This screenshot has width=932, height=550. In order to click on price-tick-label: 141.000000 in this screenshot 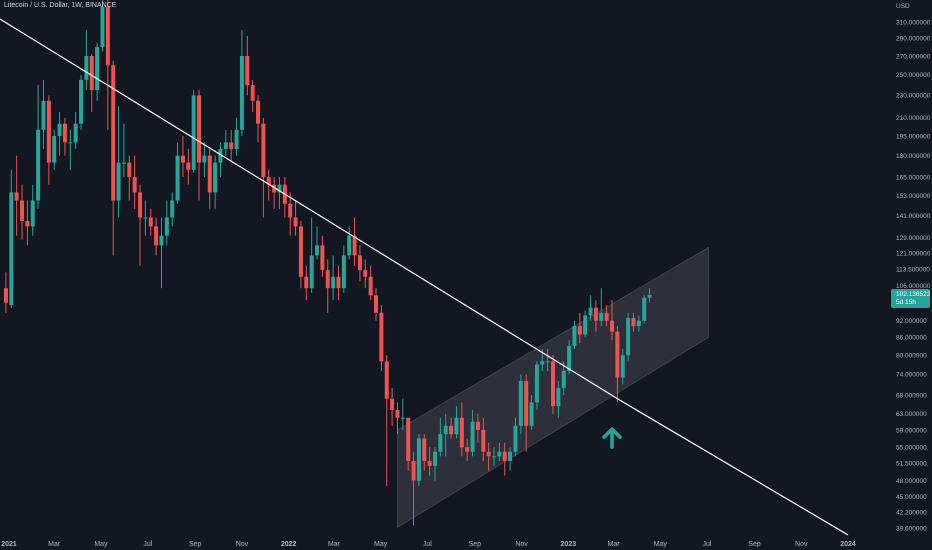, I will do `click(913, 216)`.